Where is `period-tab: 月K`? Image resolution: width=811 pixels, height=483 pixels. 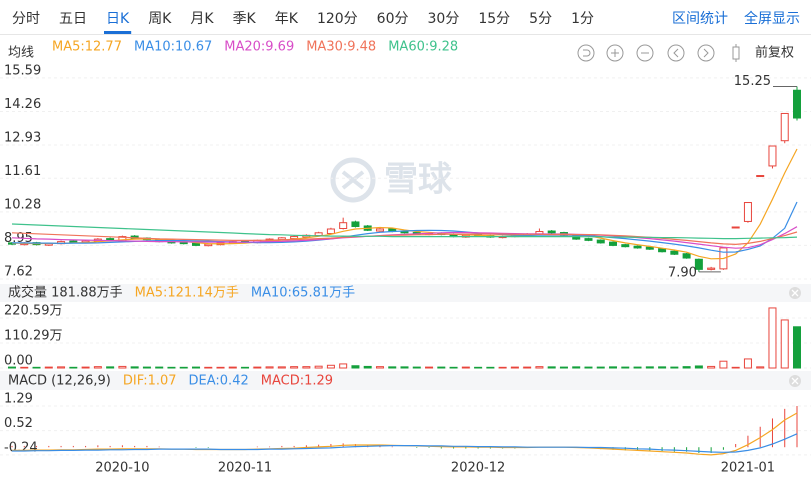 period-tab: 月K is located at coordinates (202, 19).